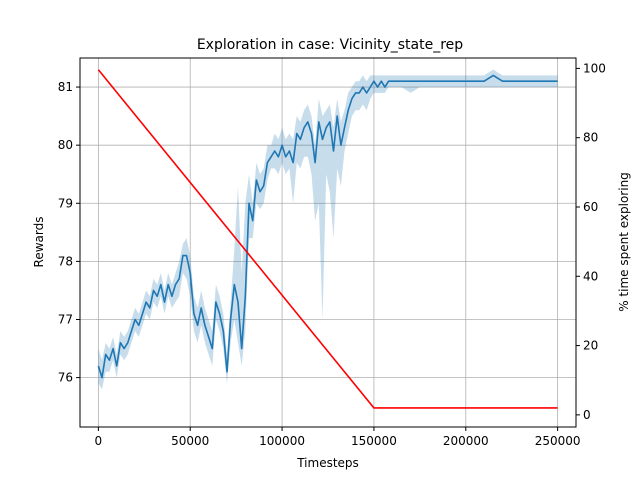  I want to click on chart-title: Exploration in case: Vicinity_state_rep, so click(330, 45).